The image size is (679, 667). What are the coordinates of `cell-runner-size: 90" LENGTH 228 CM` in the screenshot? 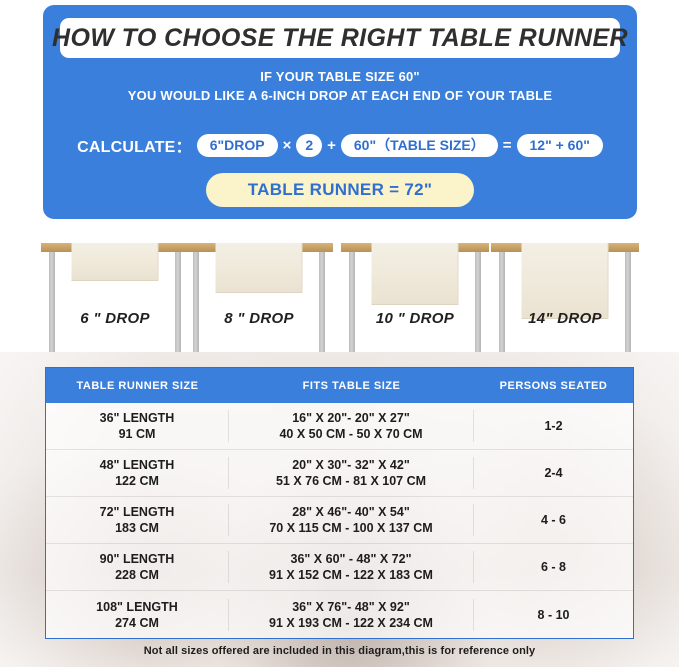 It's located at (137, 567).